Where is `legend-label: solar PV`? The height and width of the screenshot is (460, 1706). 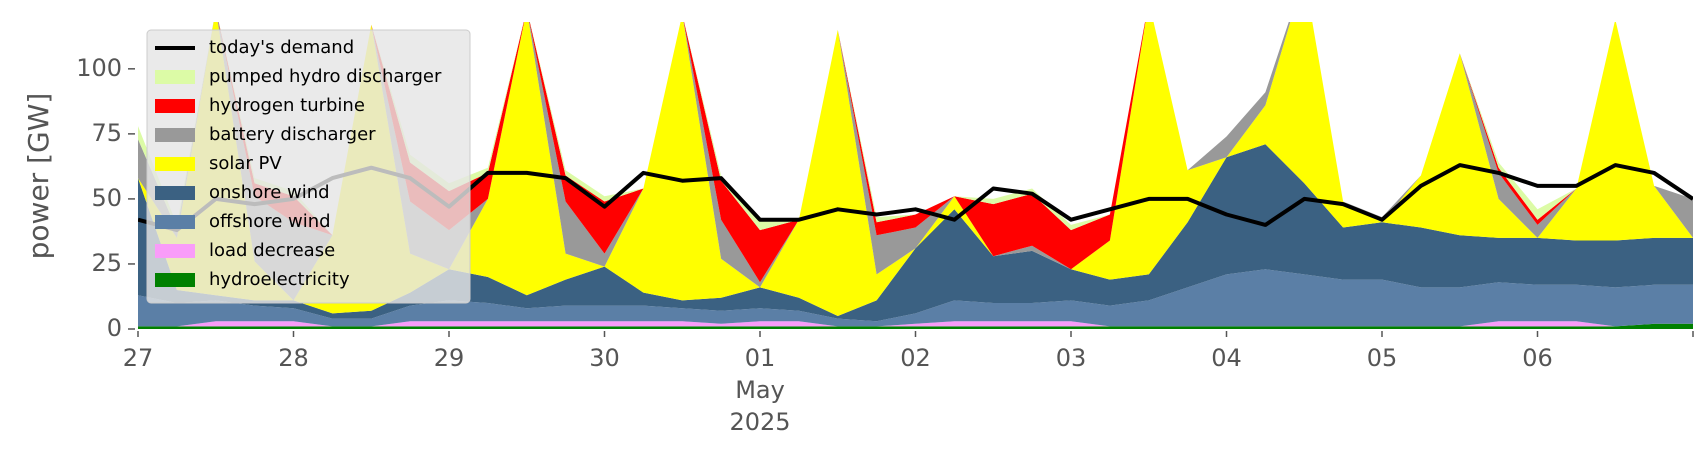 legend-label: solar PV is located at coordinates (245, 163).